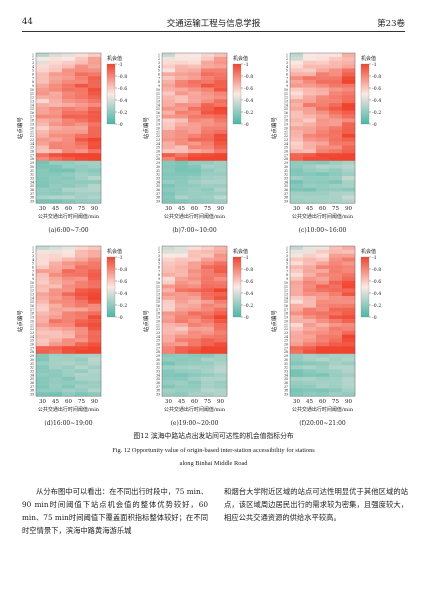 The width and height of the screenshot is (427, 591). I want to click on y-tick-label: 35, so click(32, 379).